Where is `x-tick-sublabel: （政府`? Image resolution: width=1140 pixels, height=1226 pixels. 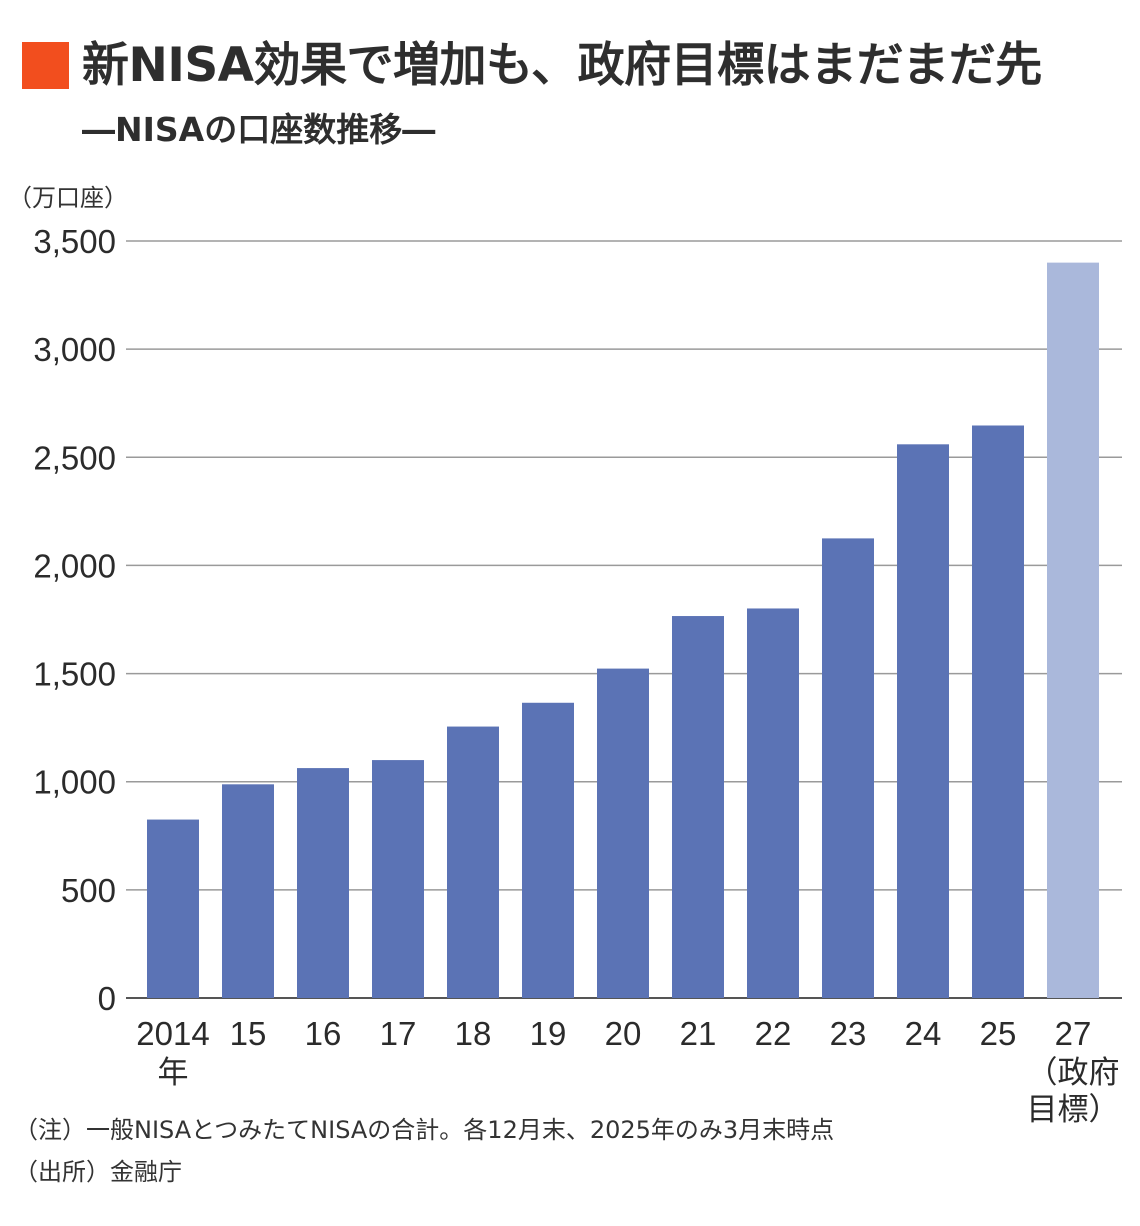
x-tick-sublabel: （政府 is located at coordinates (1073, 1073).